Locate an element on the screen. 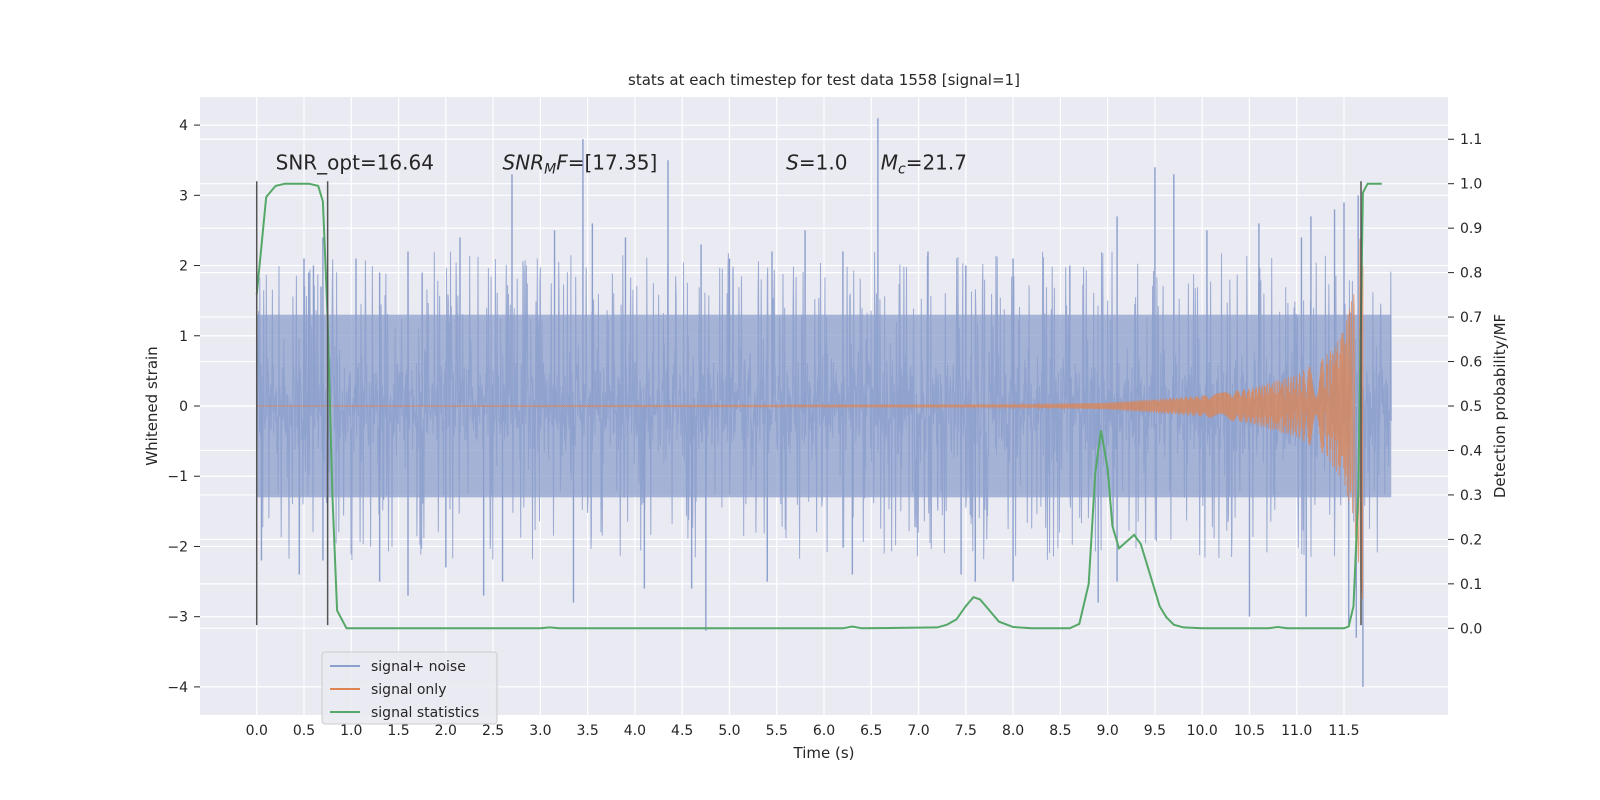 The width and height of the screenshot is (1600, 800). annotation: SNRMF=[17.35] is located at coordinates (580, 163).